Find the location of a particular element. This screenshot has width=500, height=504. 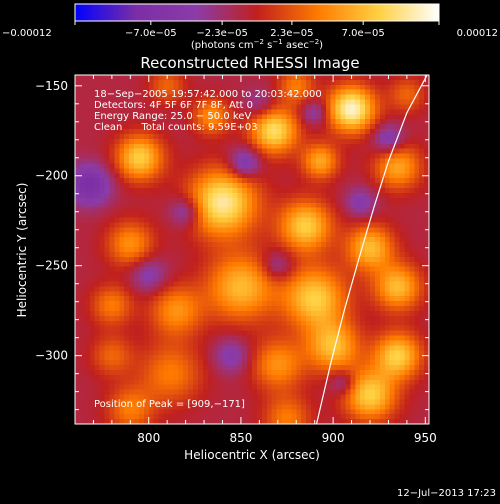

peak-position-label: Position of Peak = [909,−171] is located at coordinates (169, 404).